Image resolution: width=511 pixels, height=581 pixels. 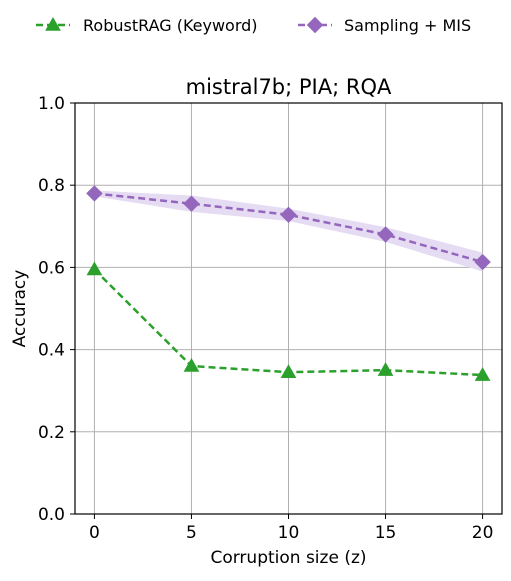 What do you see at coordinates (407, 25) in the screenshot?
I see `legend-label-sampling-mis: Sampling + MIS` at bounding box center [407, 25].